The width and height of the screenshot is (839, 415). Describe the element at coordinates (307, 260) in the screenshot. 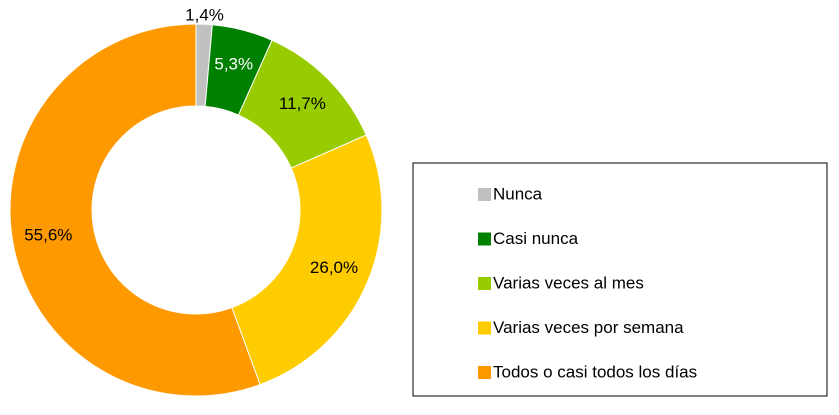

I see `donut-slice` at that location.